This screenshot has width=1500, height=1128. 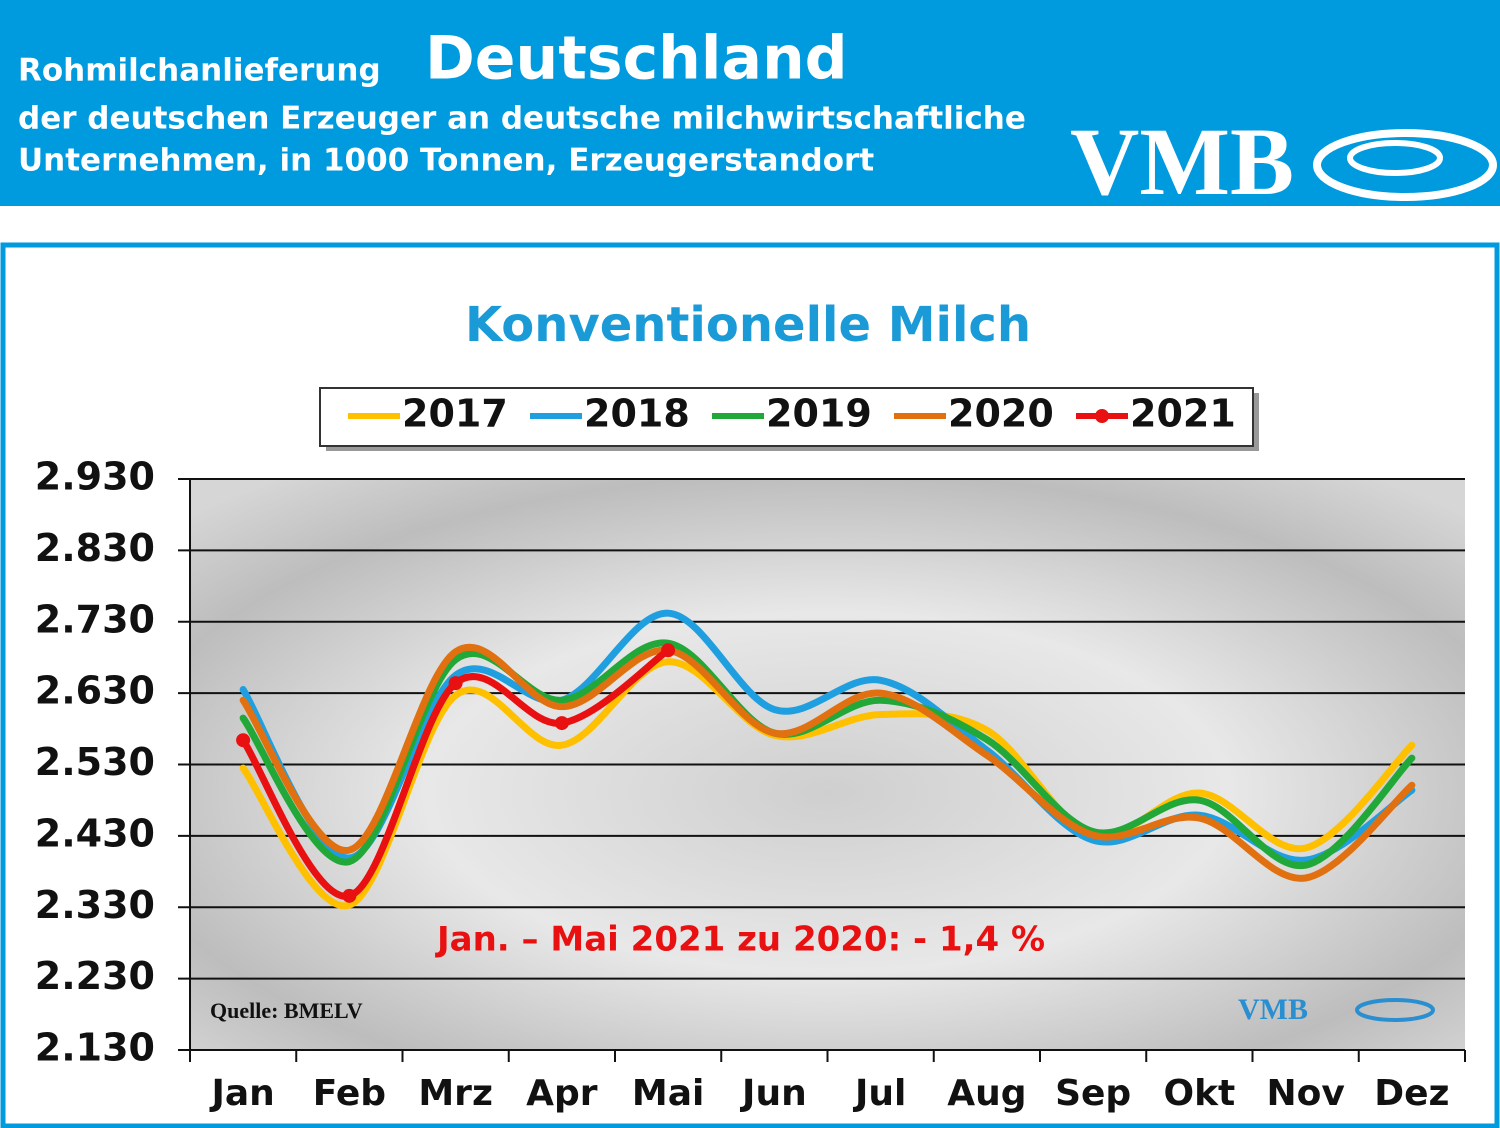 I want to click on y-tick-label: 2.730, so click(x=95, y=619).